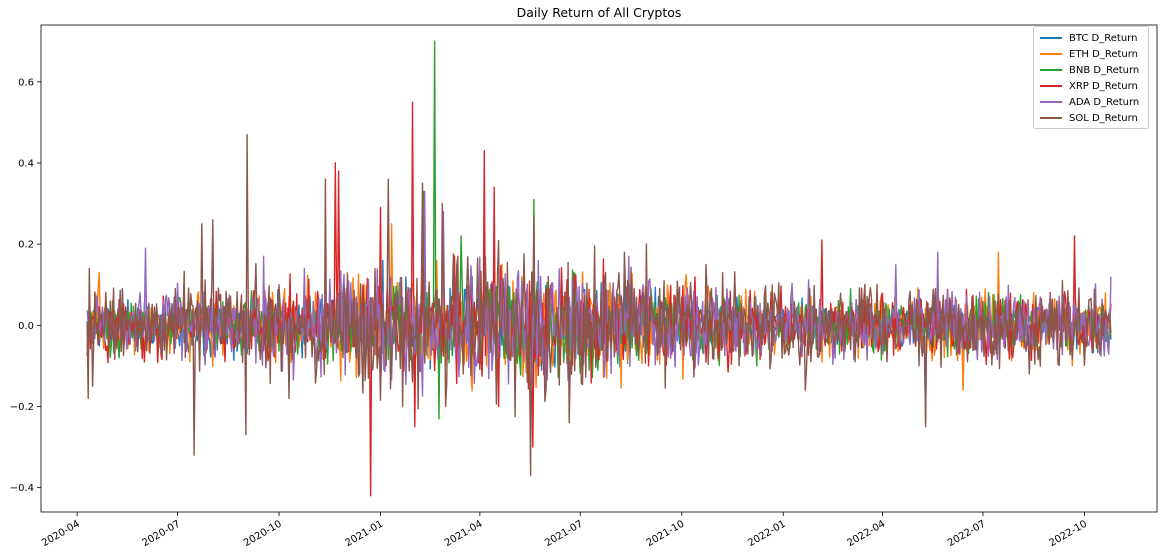 The width and height of the screenshot is (1161, 556). I want to click on legend-label: ADA D_Return, so click(1104, 102).